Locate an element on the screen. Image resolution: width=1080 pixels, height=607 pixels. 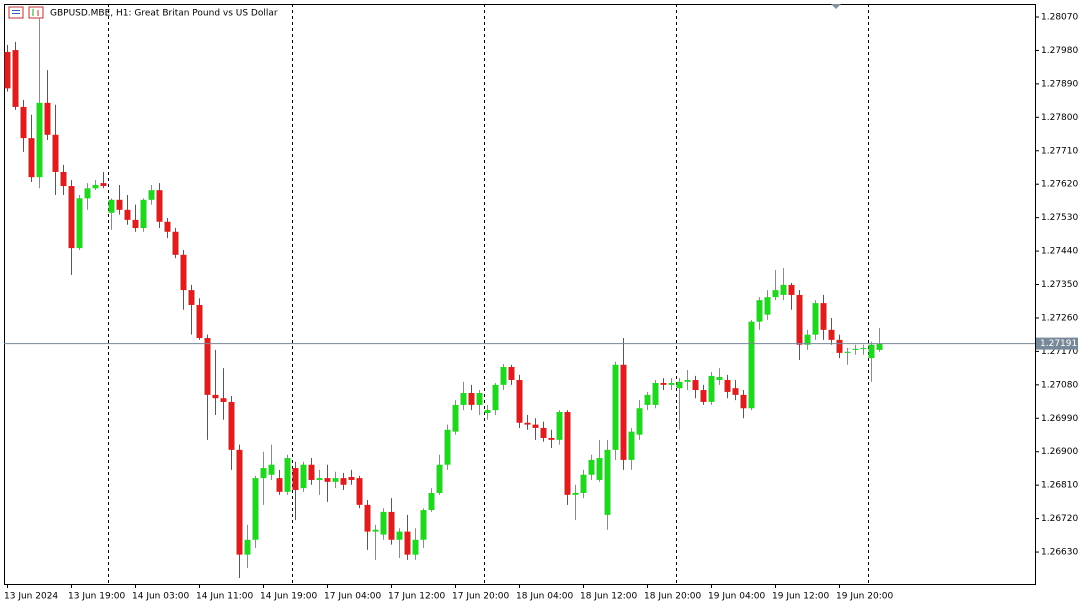
y-tick-label: 1.27260 is located at coordinates (1059, 318).